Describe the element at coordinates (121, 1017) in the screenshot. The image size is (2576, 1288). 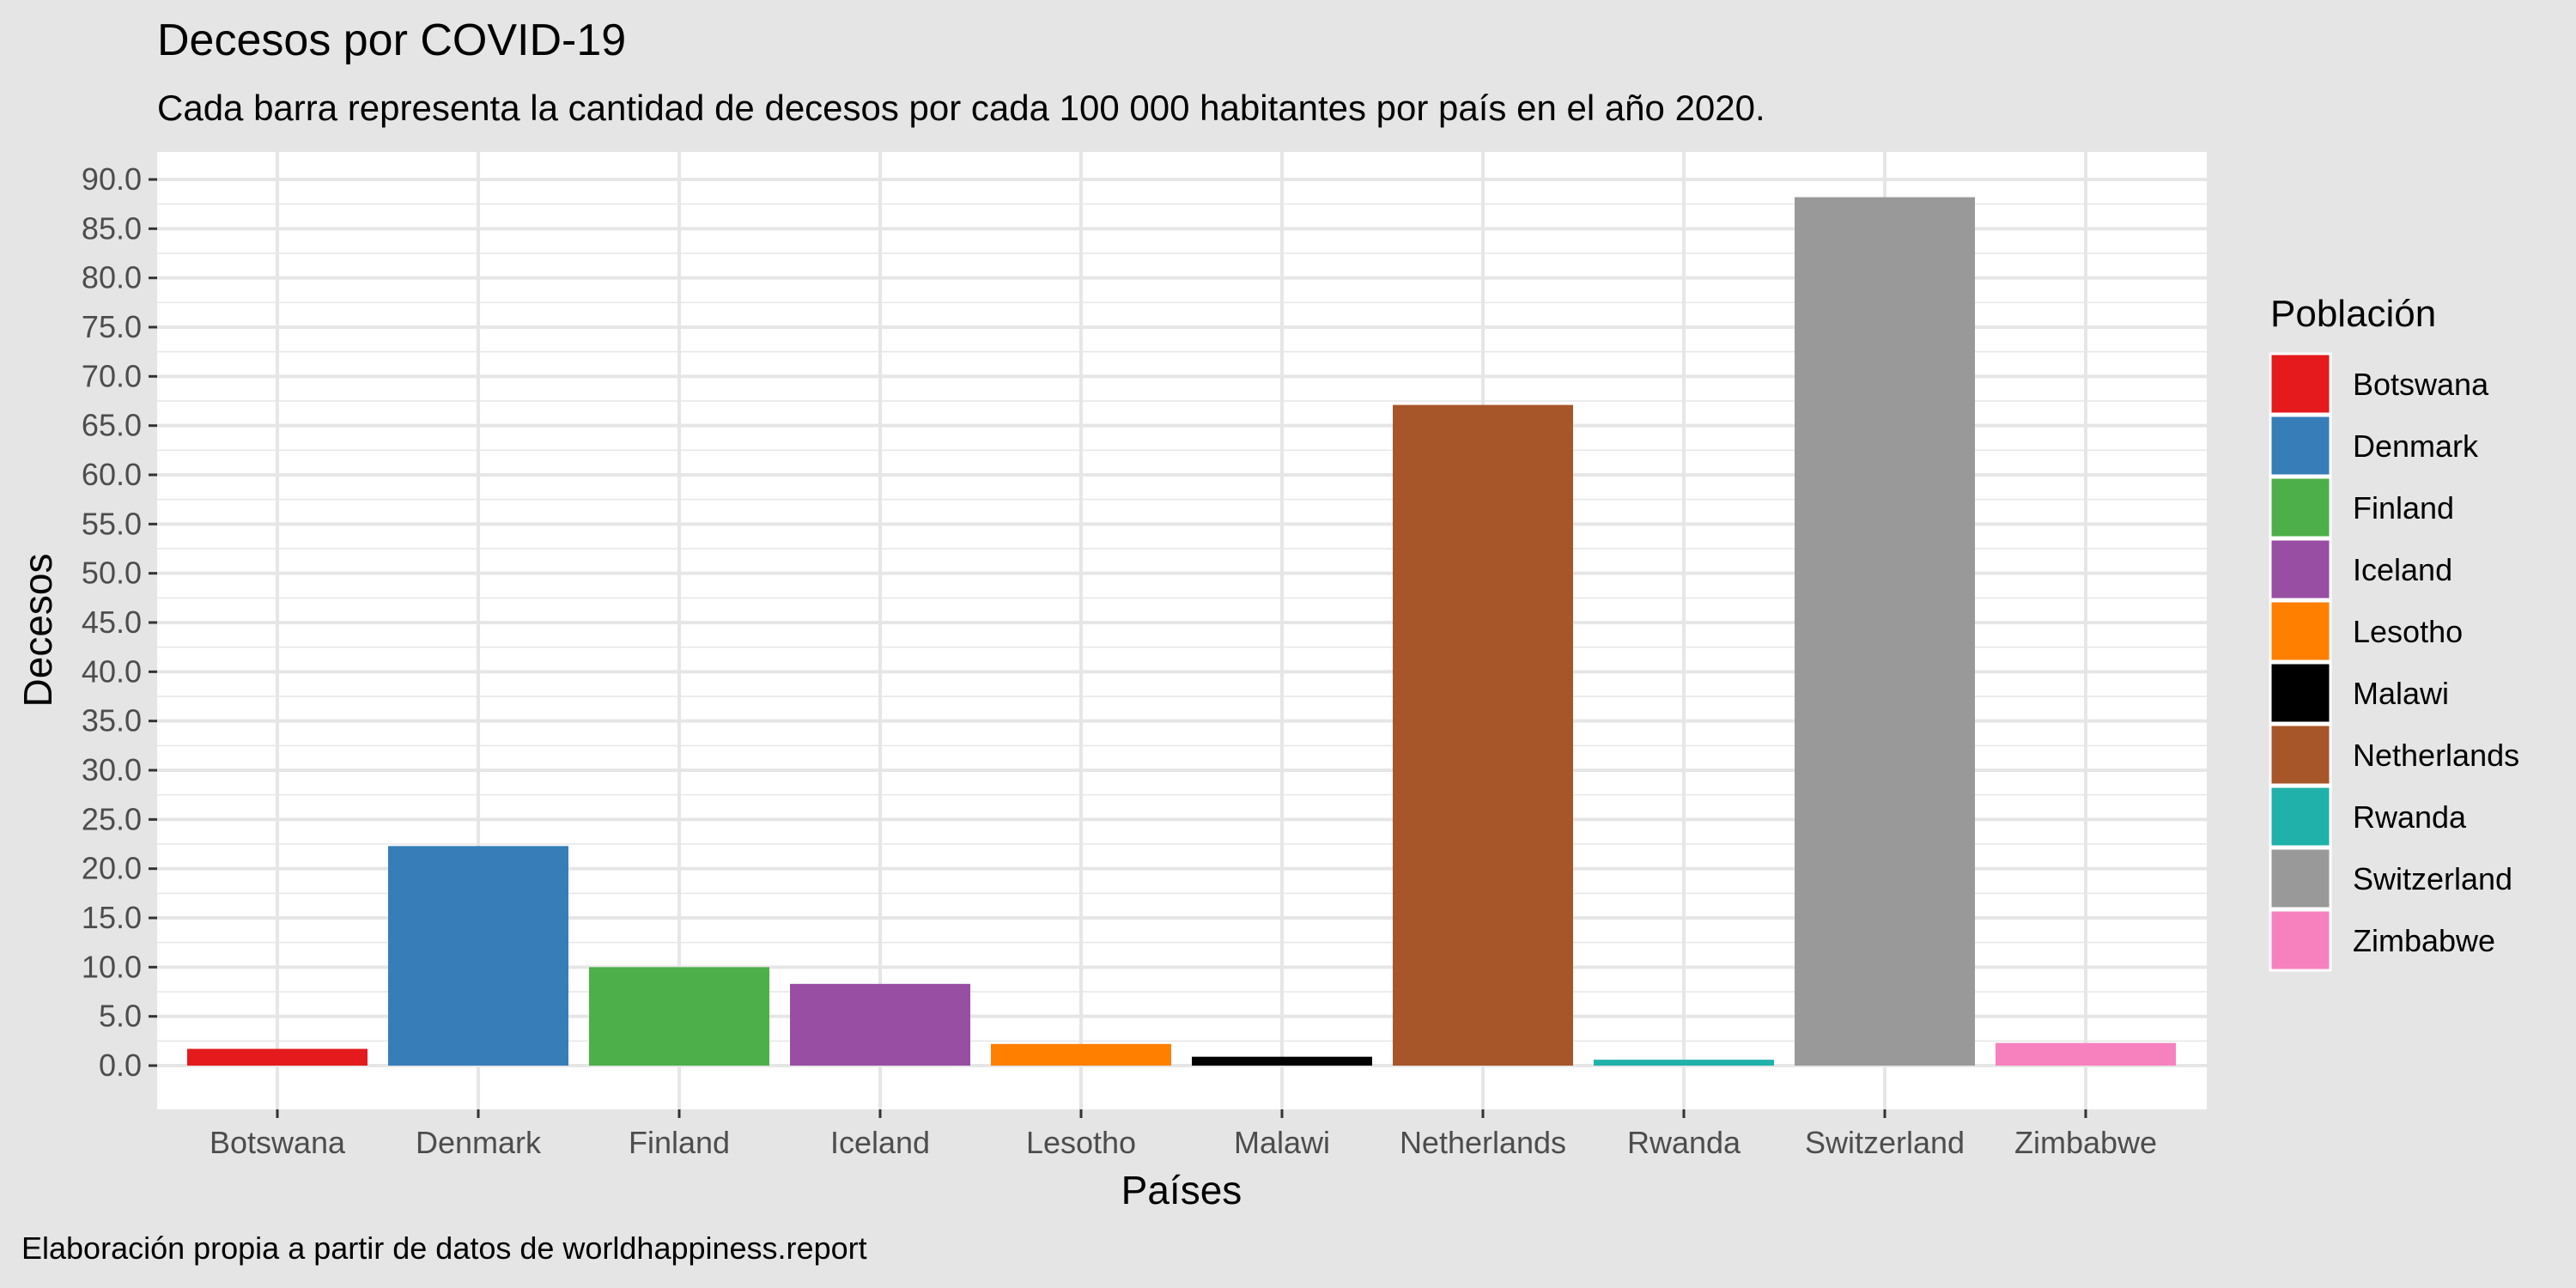
I see `y-tick-label: 5.0` at that location.